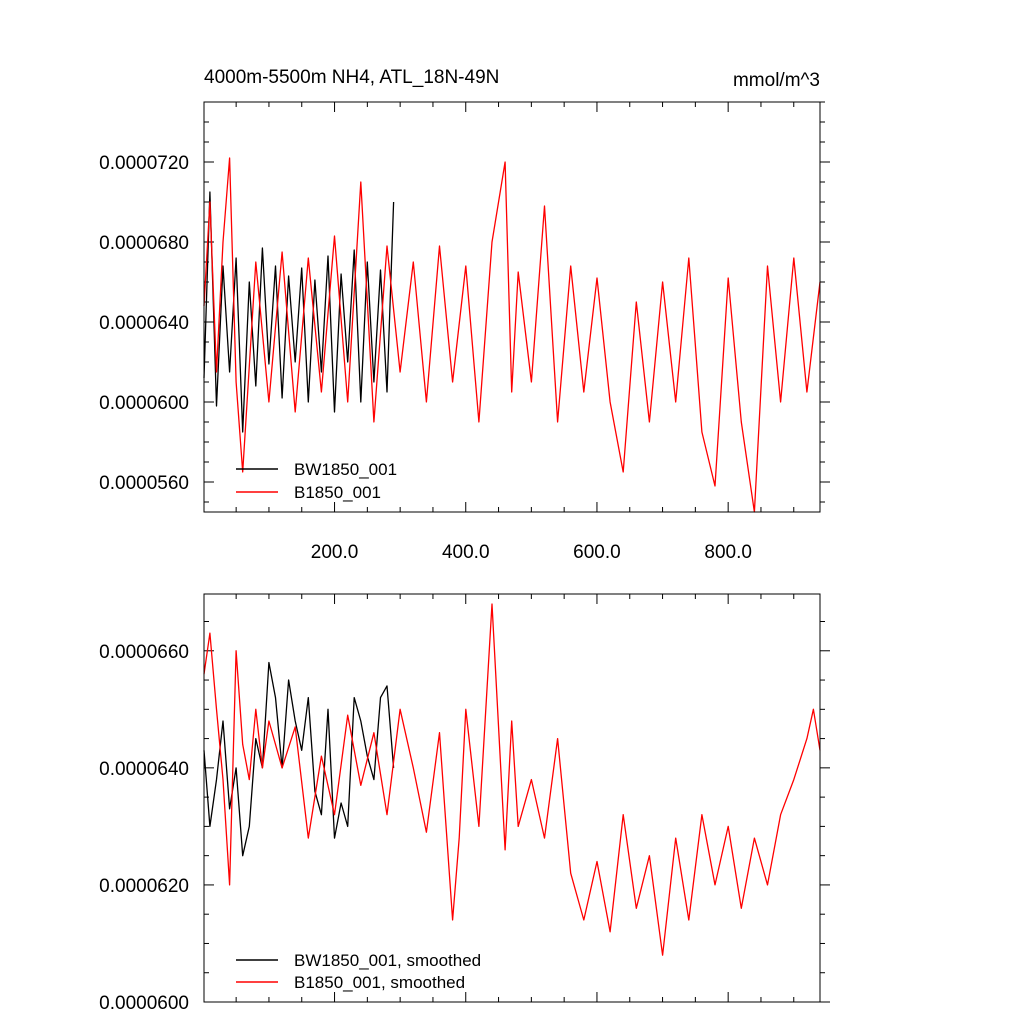 The height and width of the screenshot is (1029, 1024). I want to click on bottom-legend: BW1850_001, smoothed B1850_001, smoothed, so click(358, 971).